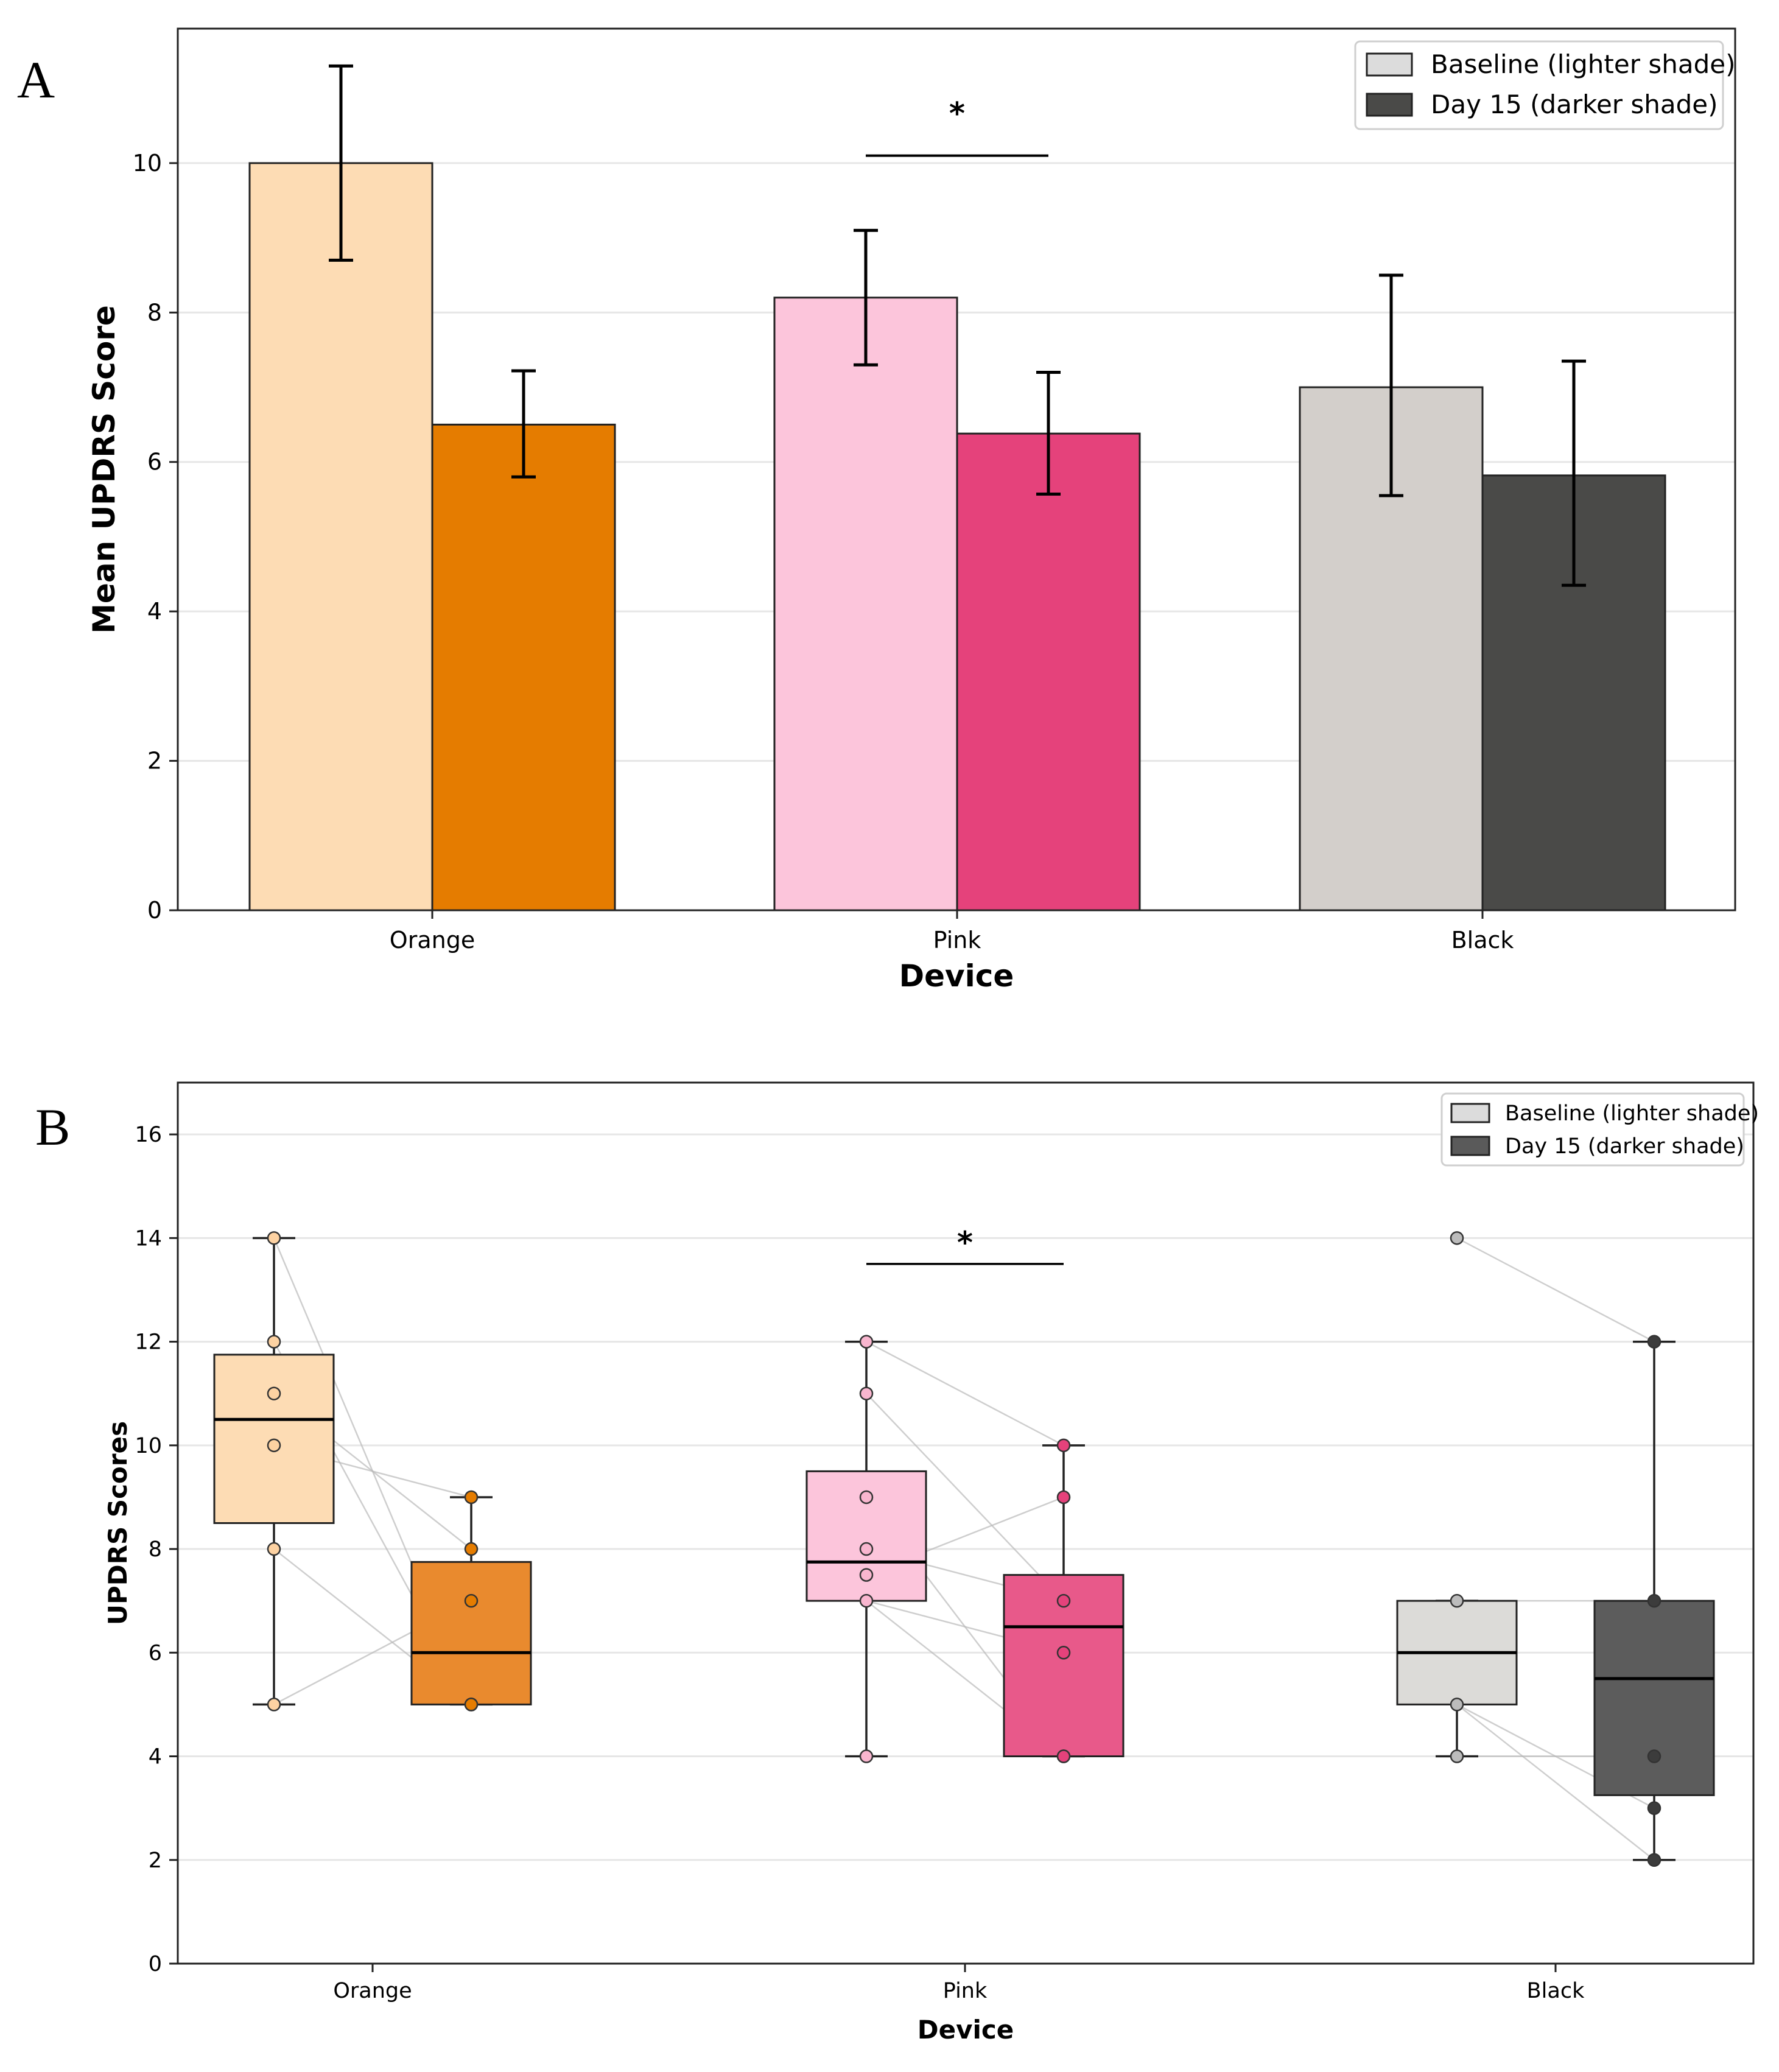 This screenshot has height=2072, width=1779. I want to click on panel-a-y-tick-label: 8, so click(154, 312).